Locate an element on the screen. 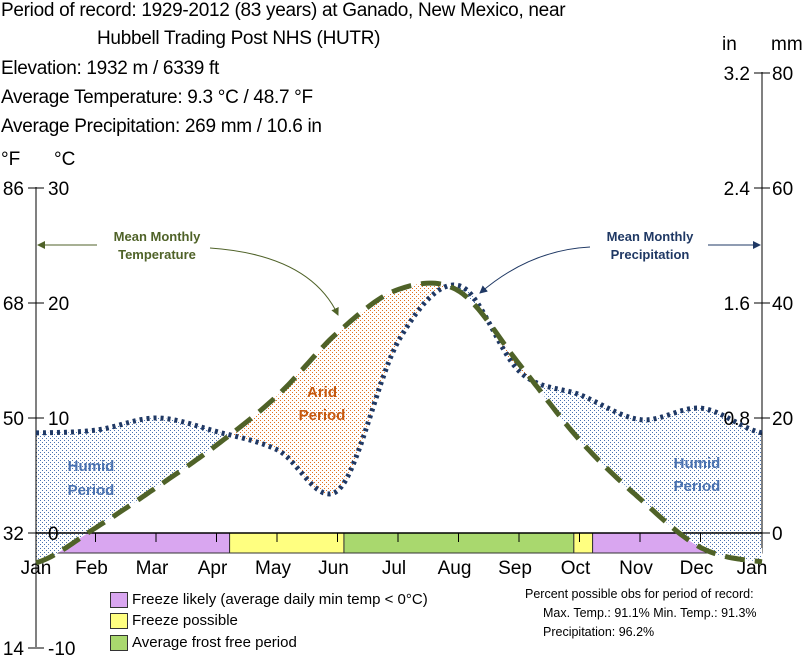  mm-tick-label: 60 is located at coordinates (782, 189).